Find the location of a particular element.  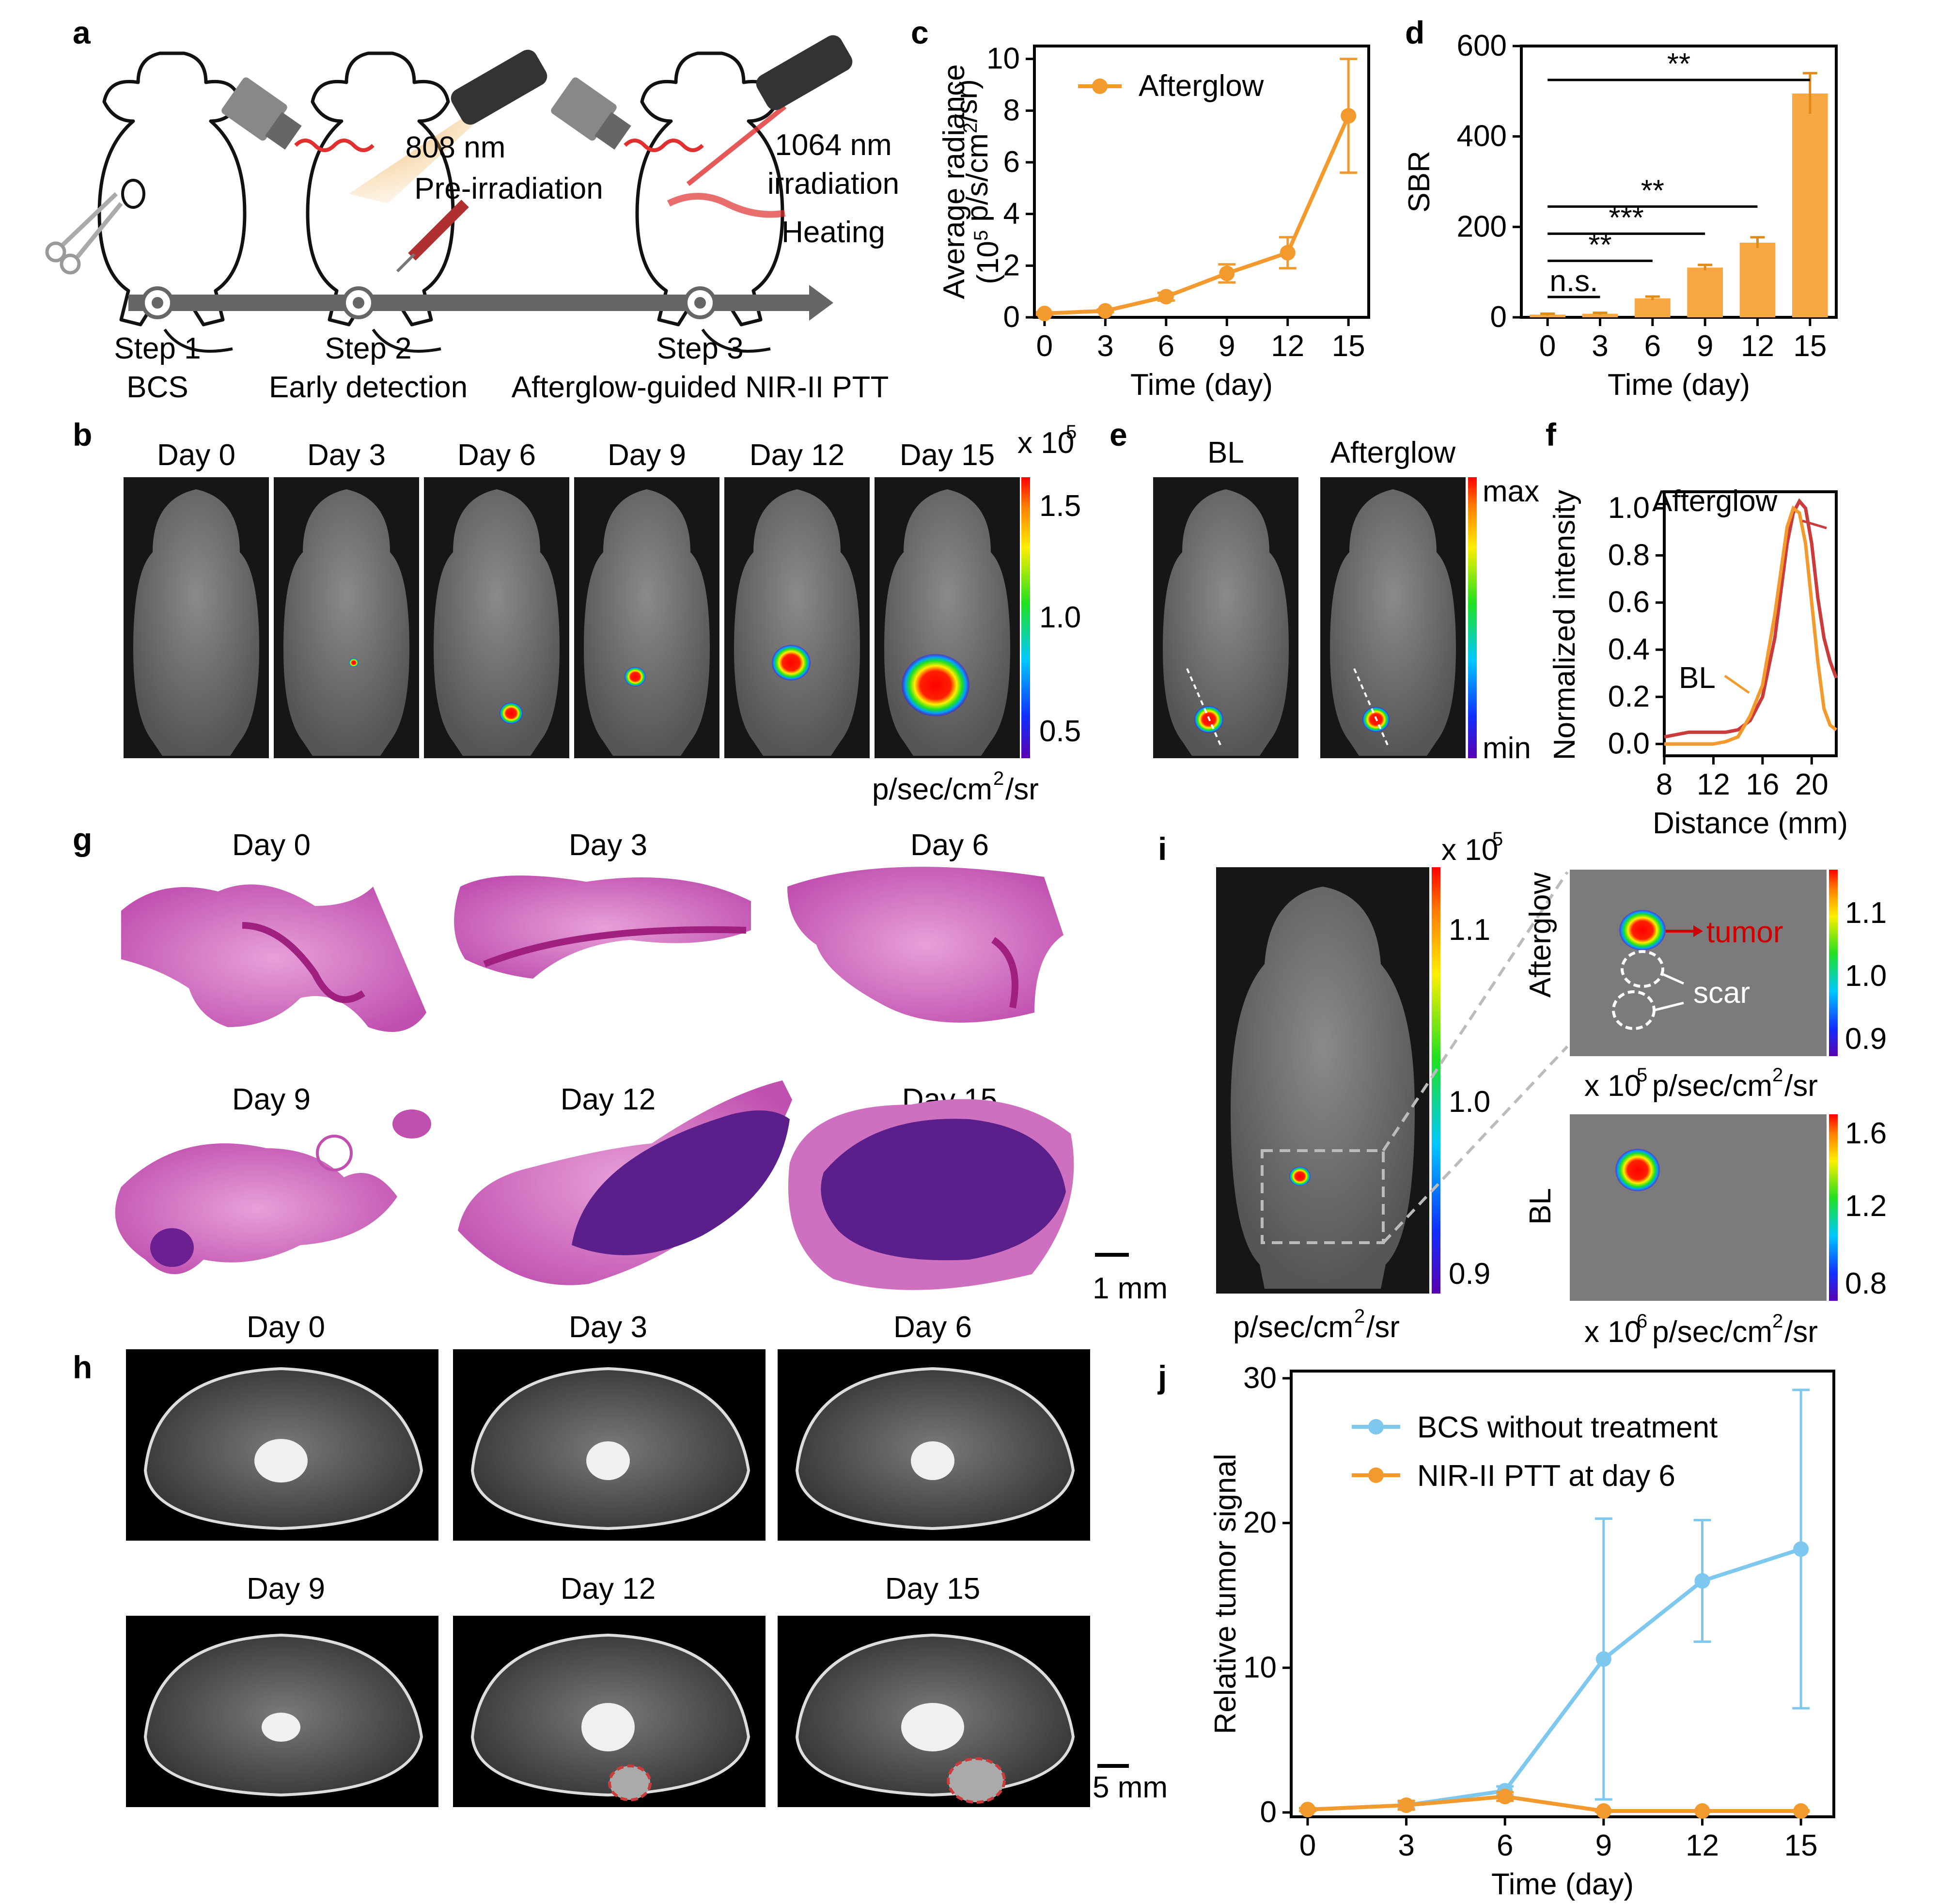

step-sub: Early detection is located at coordinates (369, 387).